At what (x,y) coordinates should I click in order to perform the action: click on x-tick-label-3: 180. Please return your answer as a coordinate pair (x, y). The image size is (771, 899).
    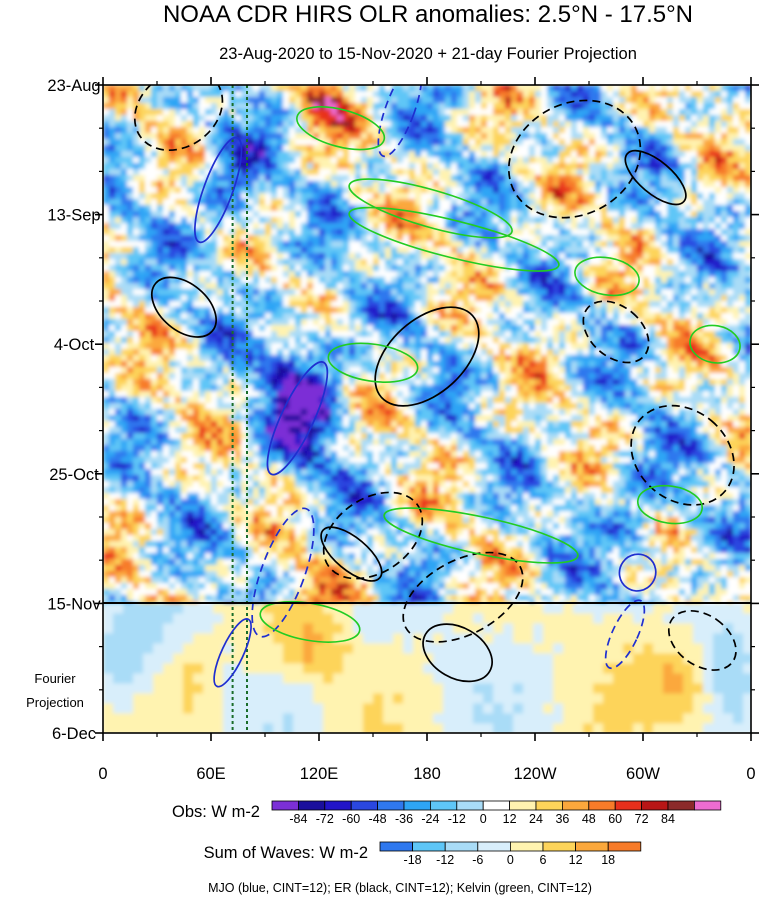
    Looking at the image, I should click on (427, 774).